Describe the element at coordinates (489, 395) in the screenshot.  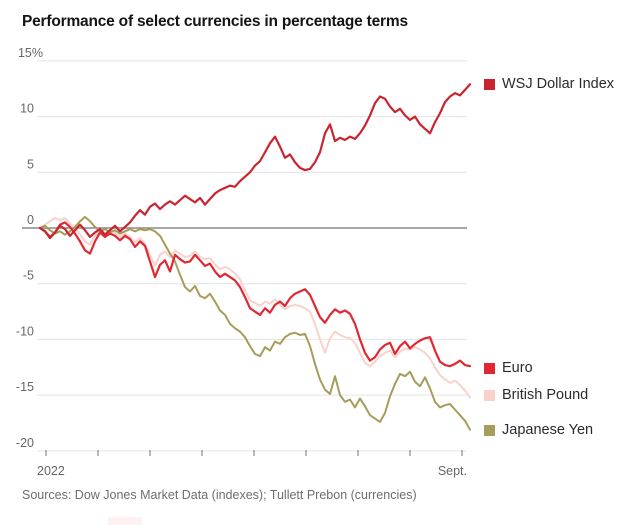
I see `legend-swatch-icon-british-pound` at that location.